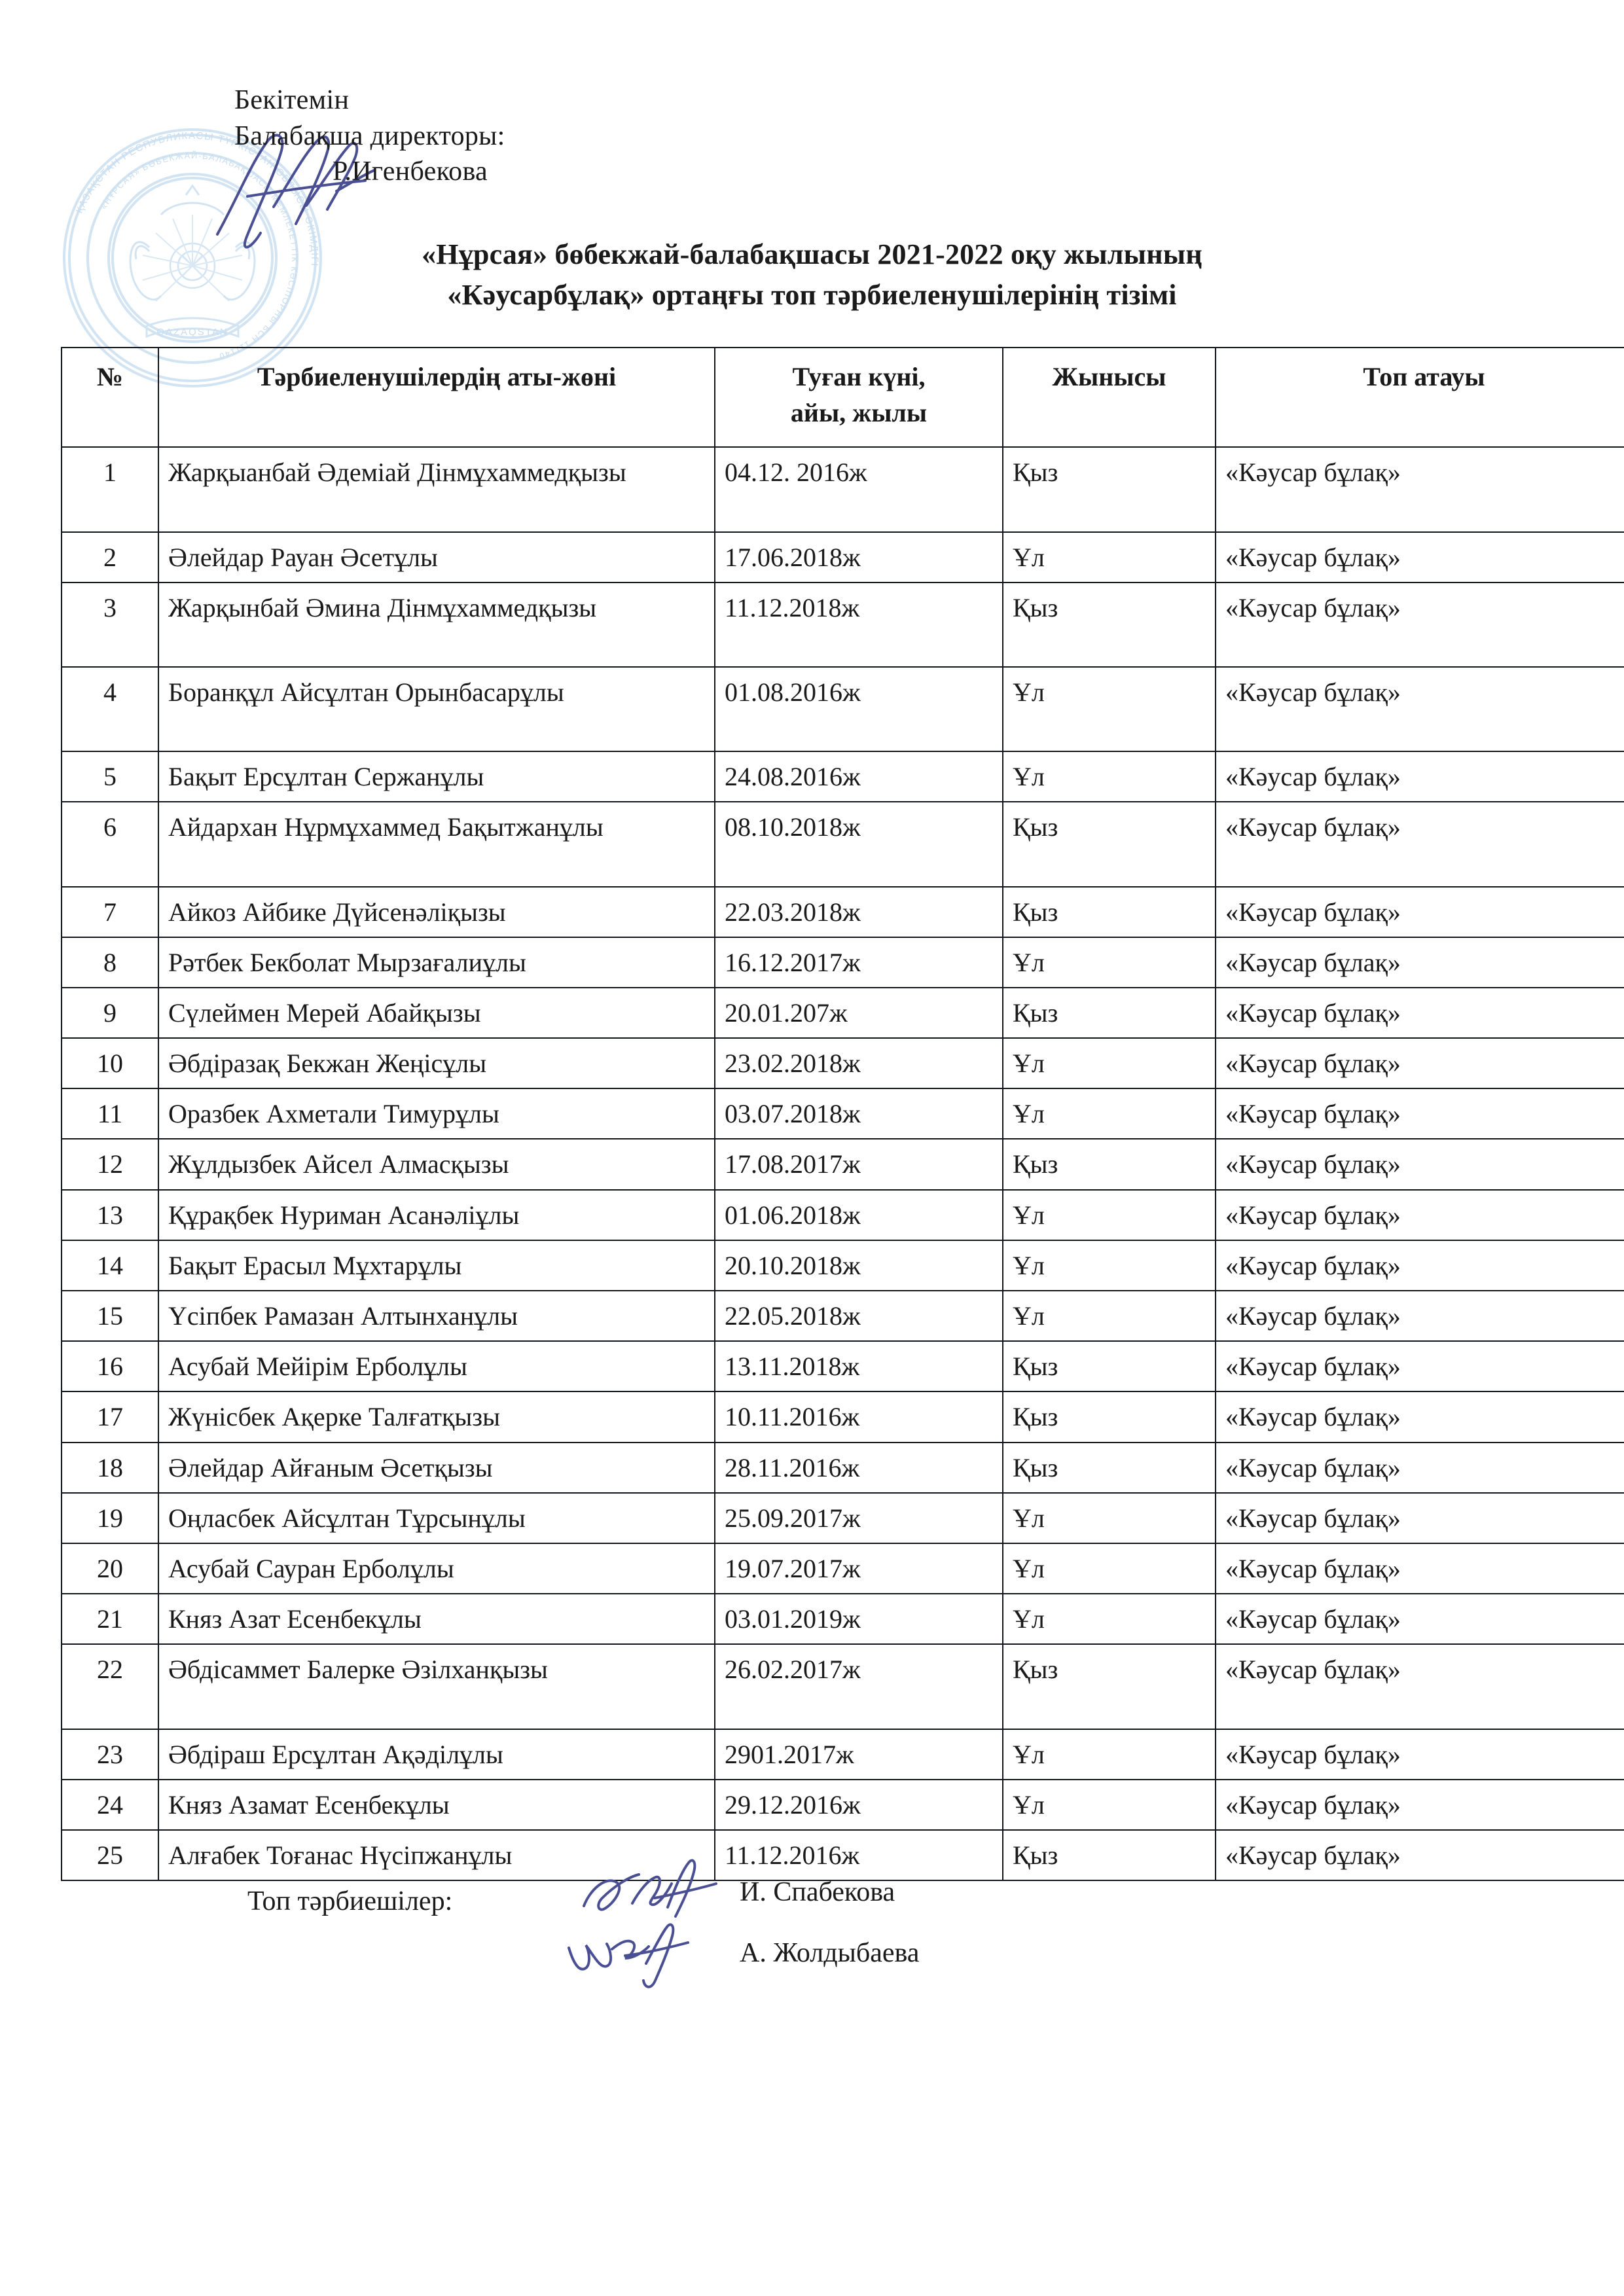  What do you see at coordinates (858, 962) in the screenshot?
I see `cell-birthdate: 16.12.2017ж` at bounding box center [858, 962].